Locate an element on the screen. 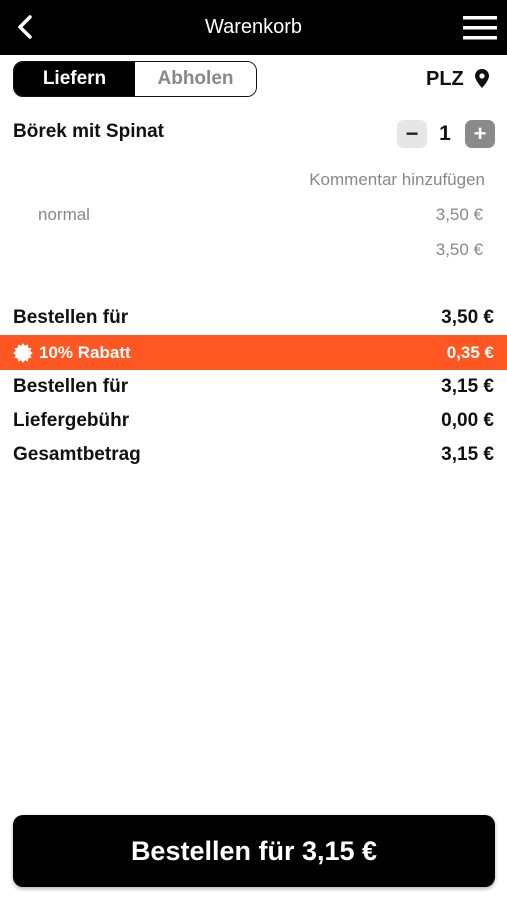  menu-button is located at coordinates (480, 28).